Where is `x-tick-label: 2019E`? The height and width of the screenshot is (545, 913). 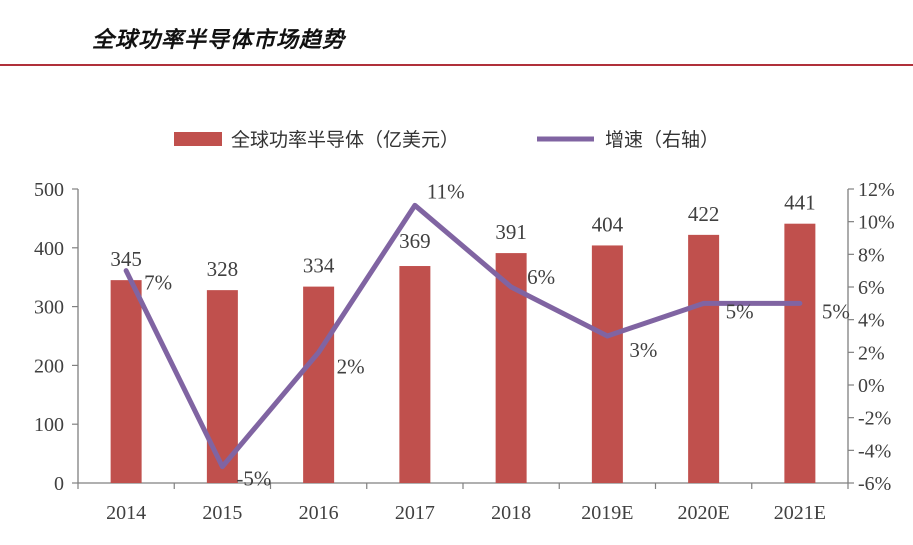
x-tick-label: 2019E is located at coordinates (607, 513).